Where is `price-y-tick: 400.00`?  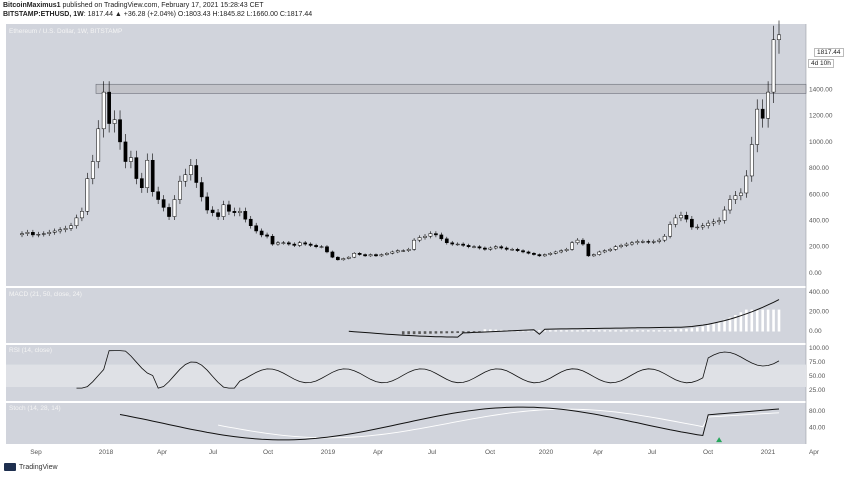 price-y-tick: 400.00 is located at coordinates (819, 221).